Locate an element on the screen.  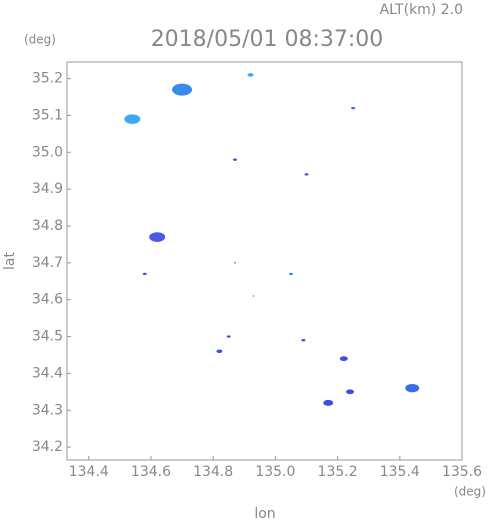
y-tick-label: 34.6 is located at coordinates (47, 300).